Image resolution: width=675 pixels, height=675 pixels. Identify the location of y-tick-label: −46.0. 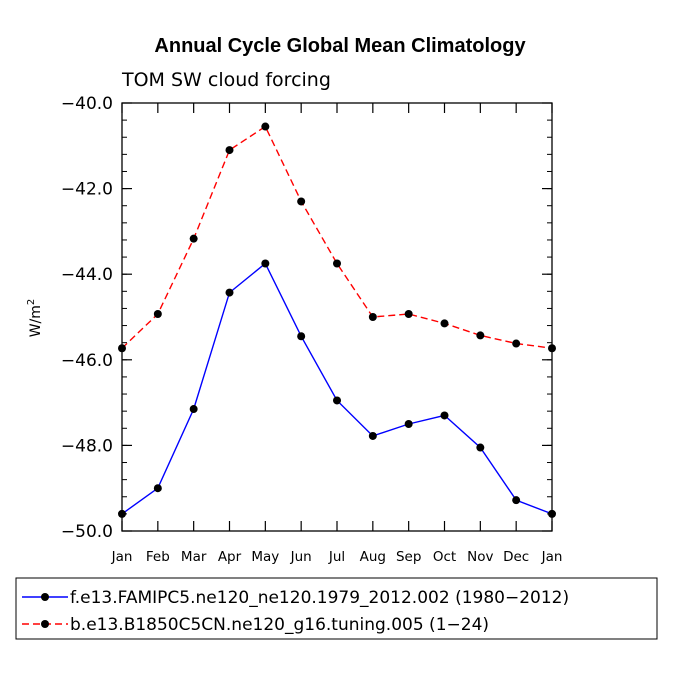
(87, 361).